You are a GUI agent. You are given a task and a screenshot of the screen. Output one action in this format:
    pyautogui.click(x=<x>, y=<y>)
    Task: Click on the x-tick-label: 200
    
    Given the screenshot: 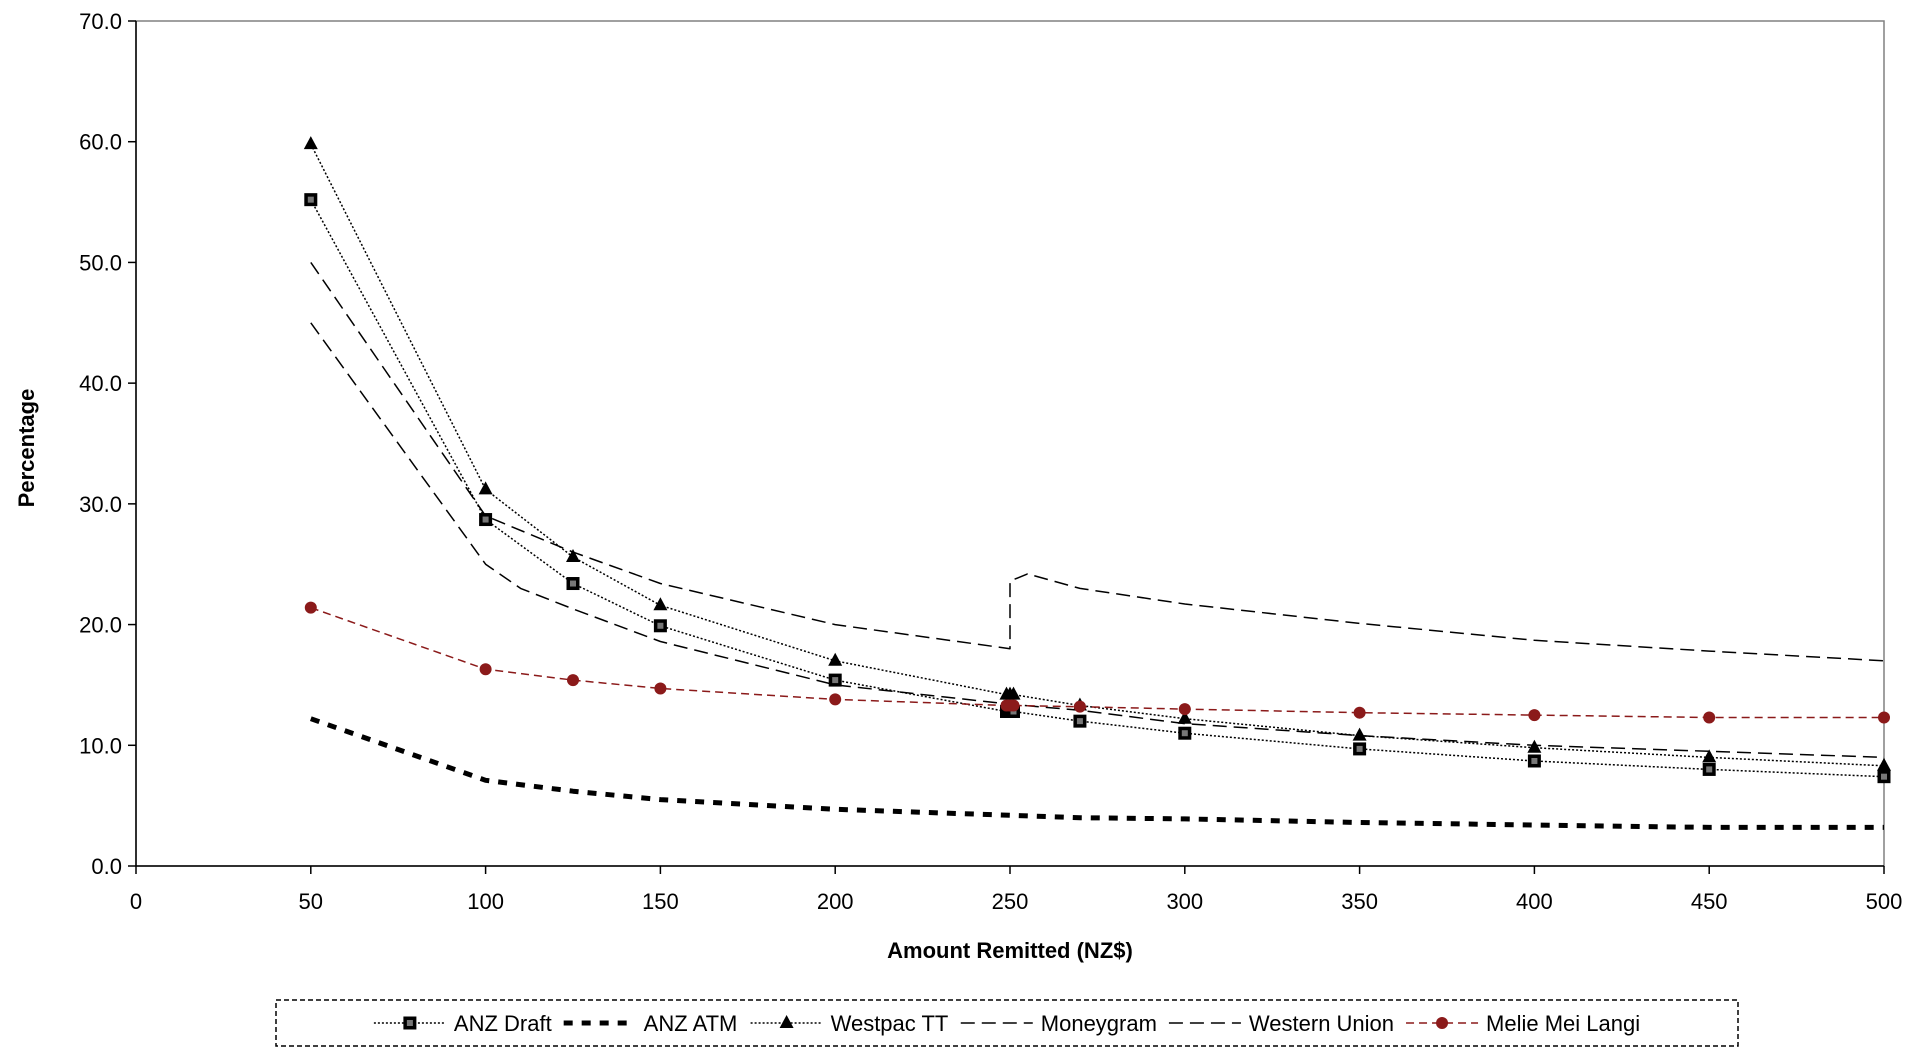 What is the action you would take?
    pyautogui.click(x=835, y=901)
    